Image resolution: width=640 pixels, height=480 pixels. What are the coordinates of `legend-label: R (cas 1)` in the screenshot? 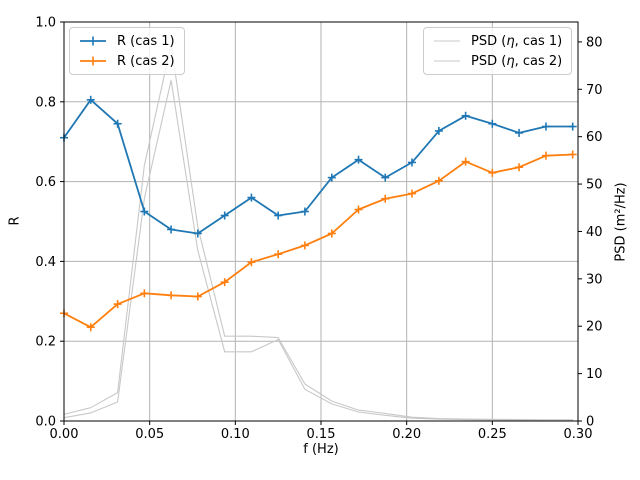 It's located at (146, 41).